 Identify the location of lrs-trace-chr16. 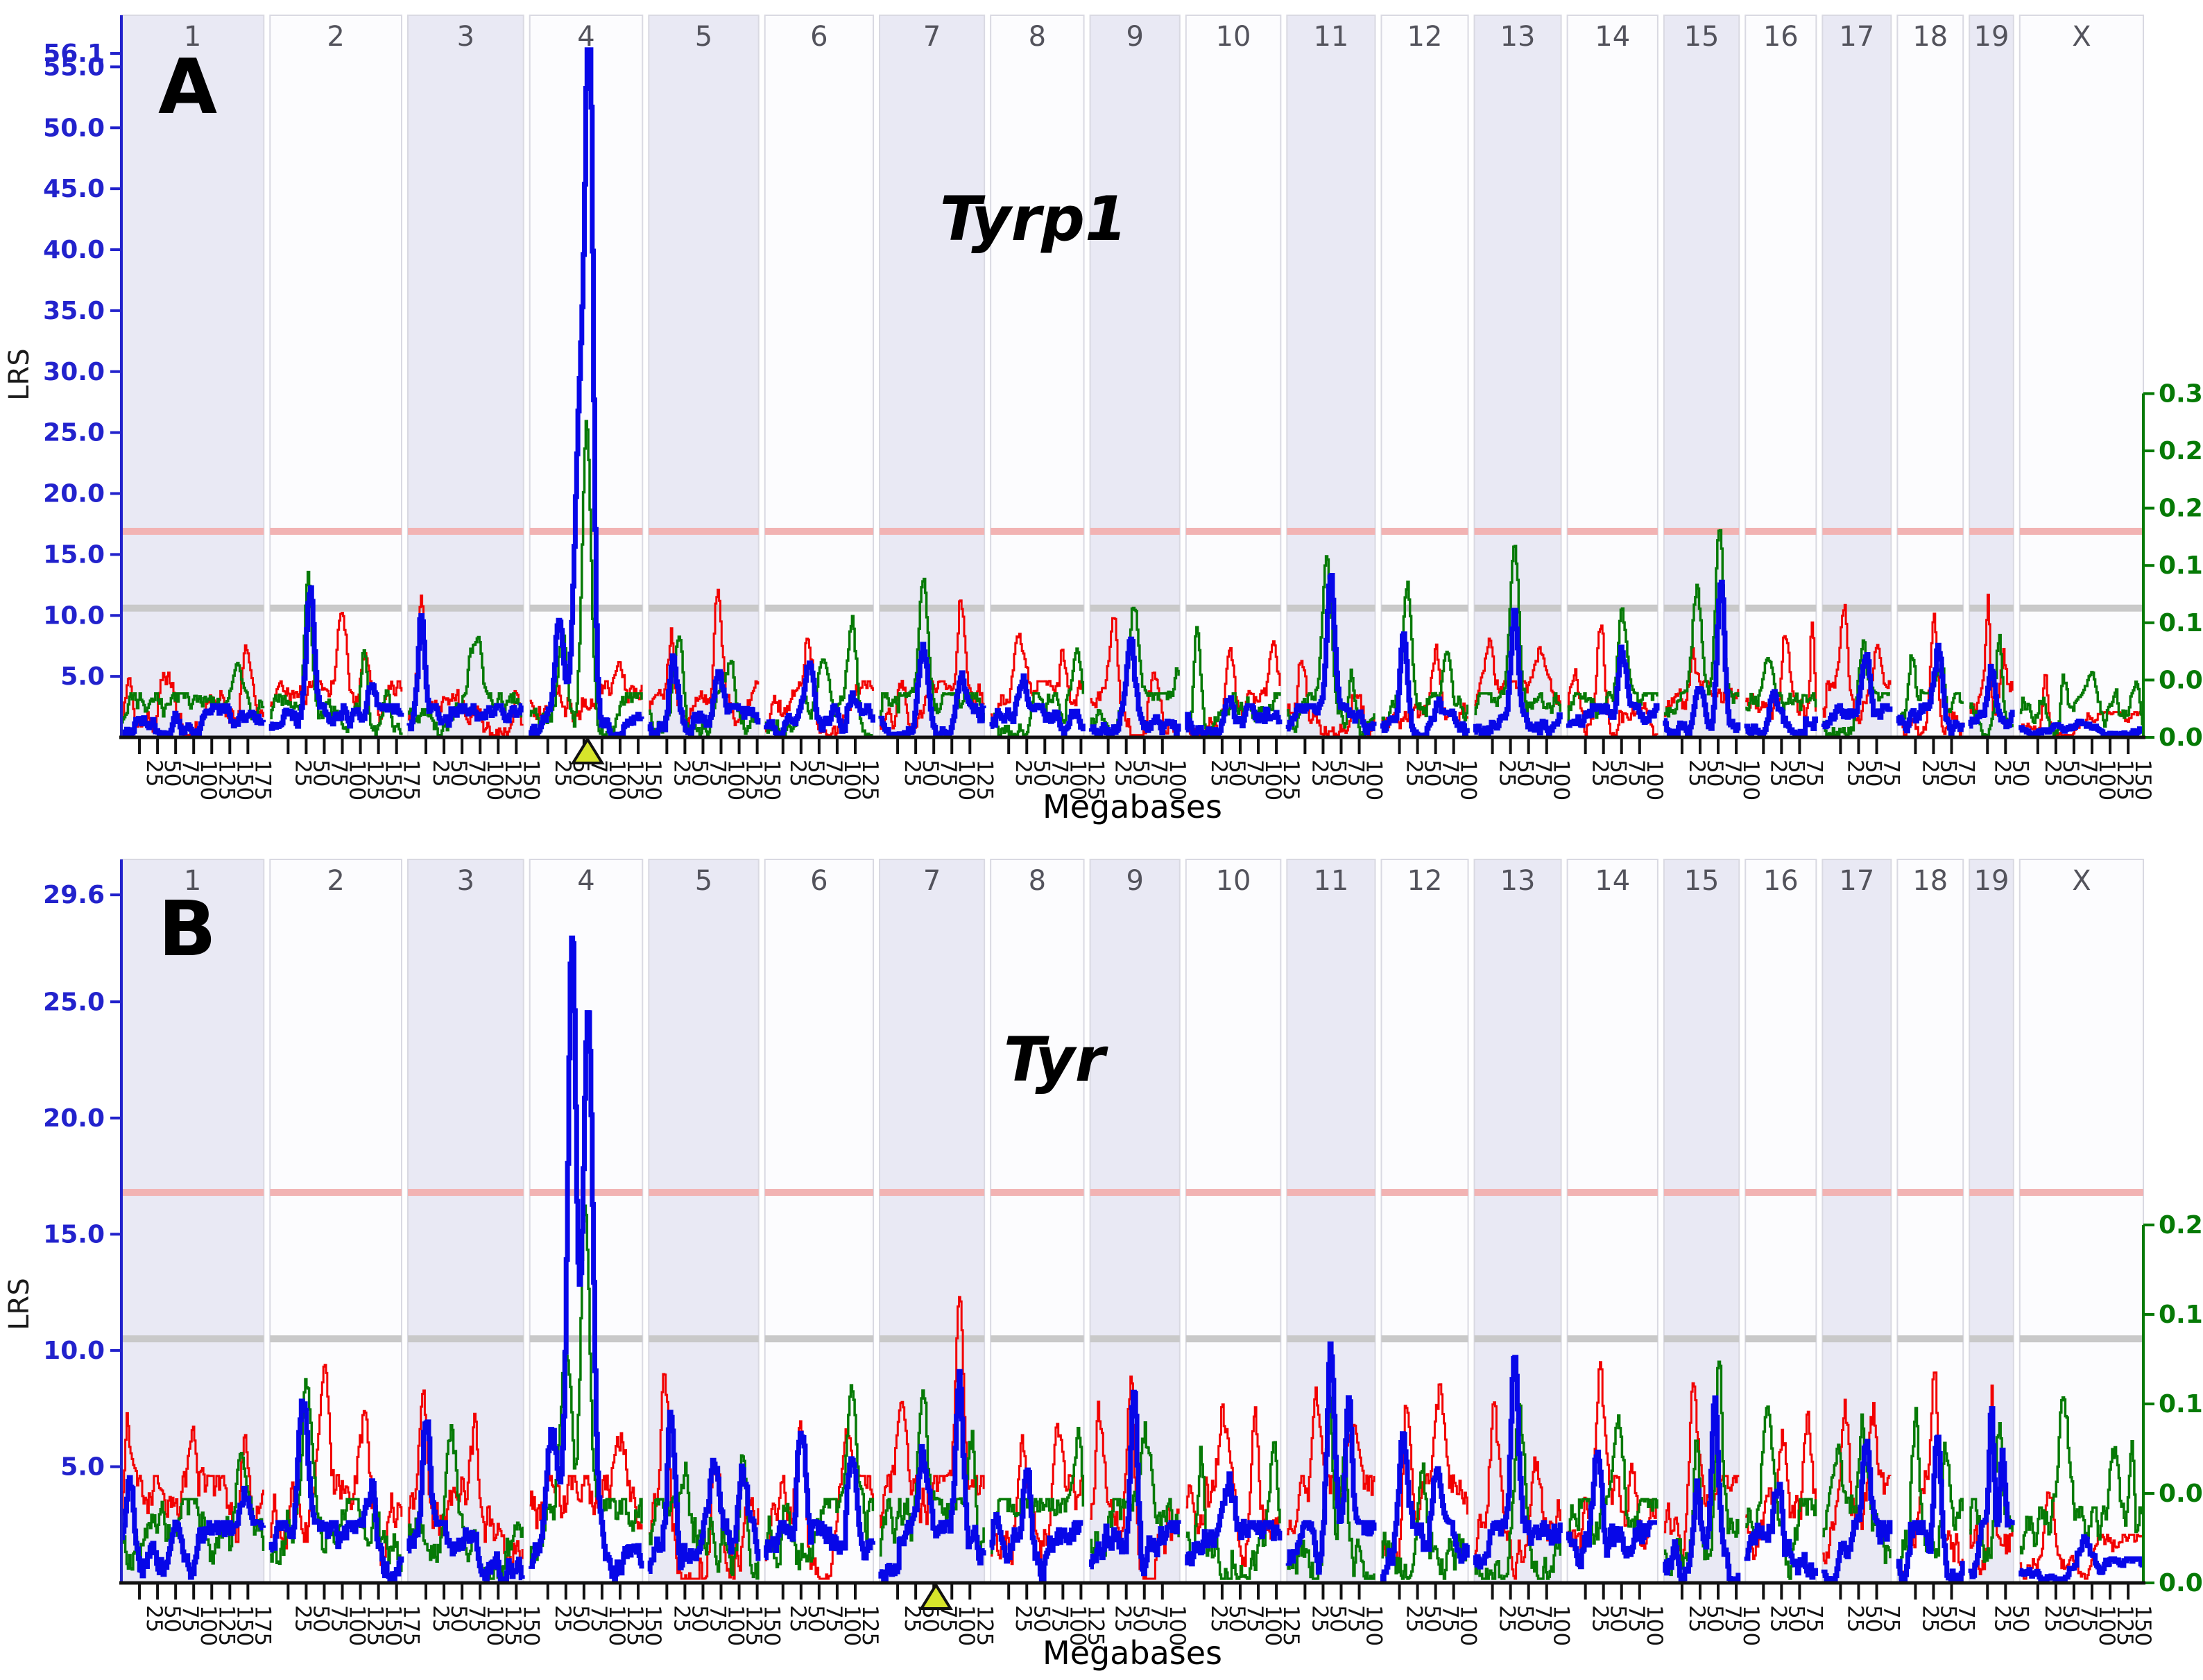
(1781, 1531).